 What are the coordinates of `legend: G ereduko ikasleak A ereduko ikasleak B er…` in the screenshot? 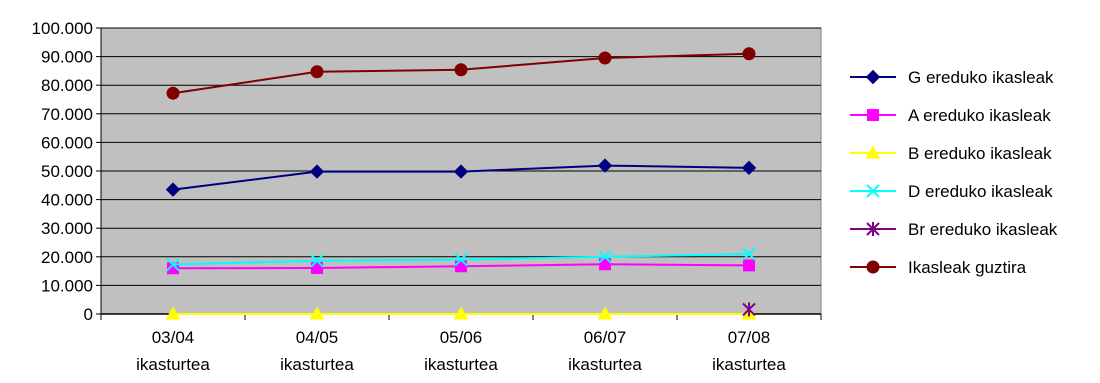 It's located at (954, 172).